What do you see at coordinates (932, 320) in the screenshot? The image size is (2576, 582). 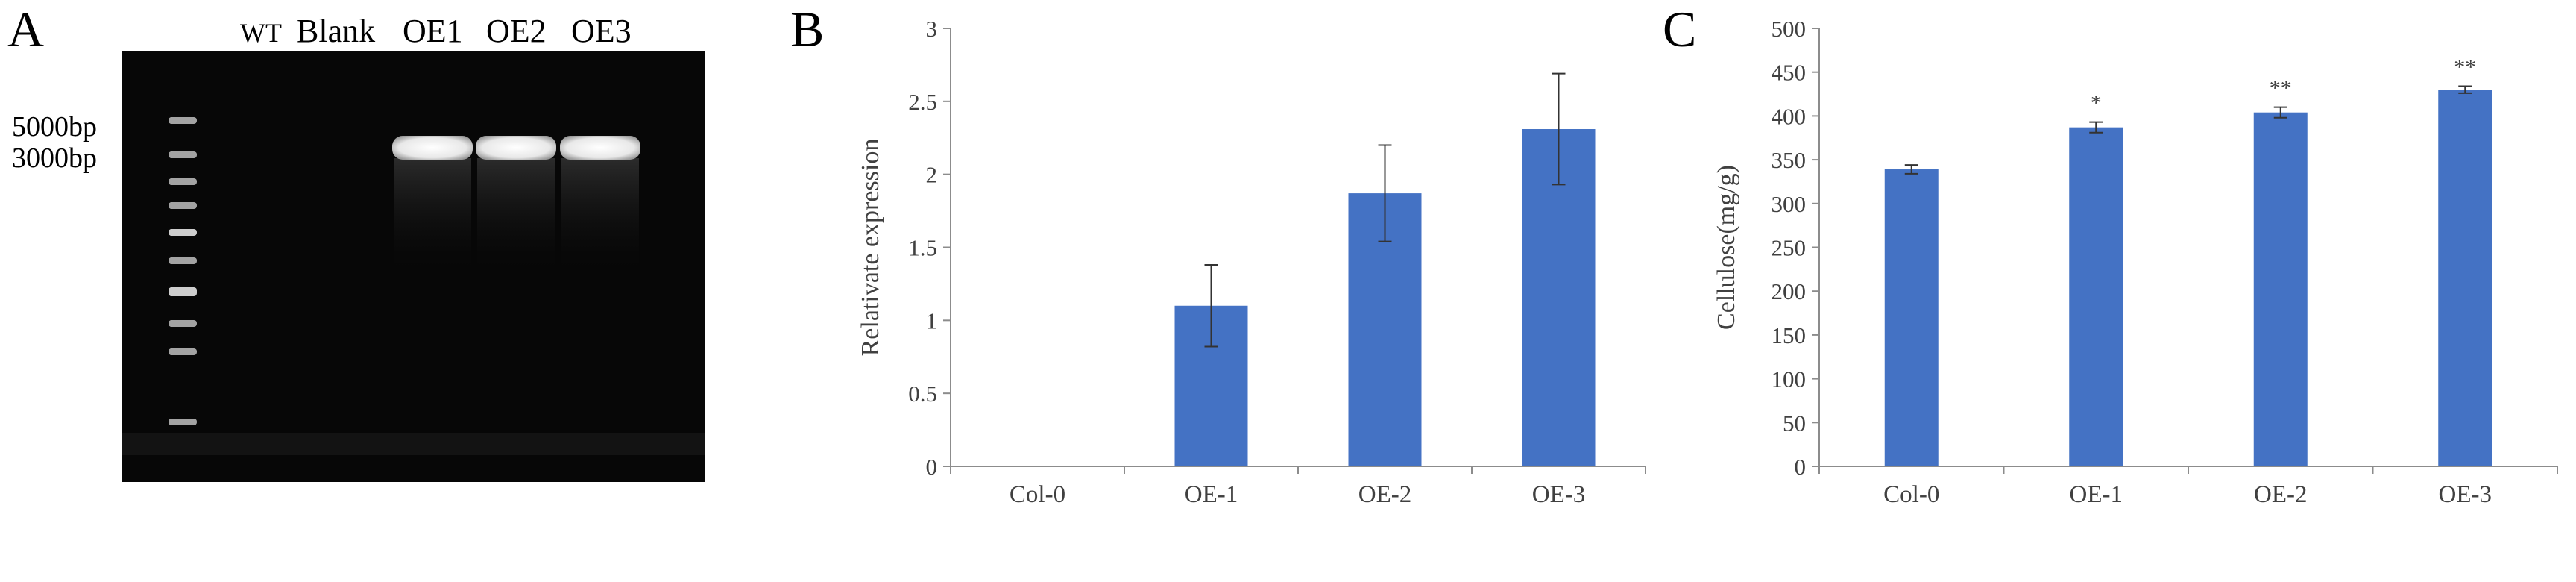 I see `chart-b-y-tick-label: 1` at bounding box center [932, 320].